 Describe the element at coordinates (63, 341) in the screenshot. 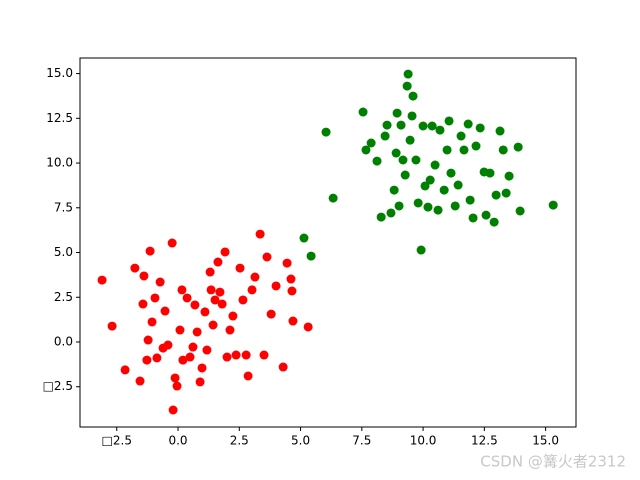

I see `y-tick-label: 0.0` at that location.